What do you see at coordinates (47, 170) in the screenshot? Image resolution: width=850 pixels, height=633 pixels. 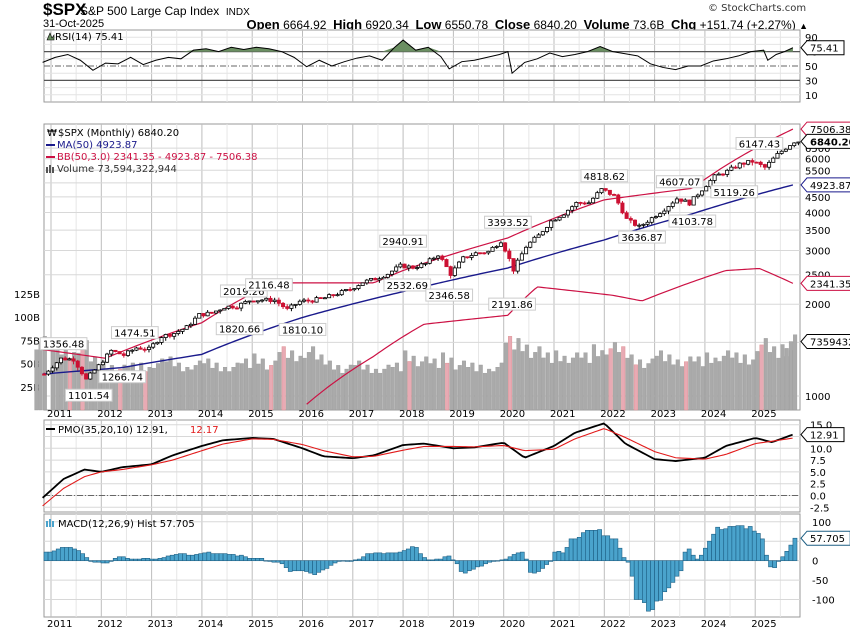 I see `volume-legend-icon` at bounding box center [47, 170].